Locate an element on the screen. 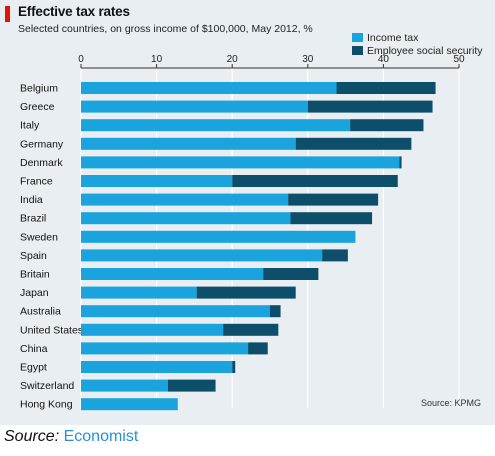 The width and height of the screenshot is (495, 456). bar-china-social-security is located at coordinates (258, 348).